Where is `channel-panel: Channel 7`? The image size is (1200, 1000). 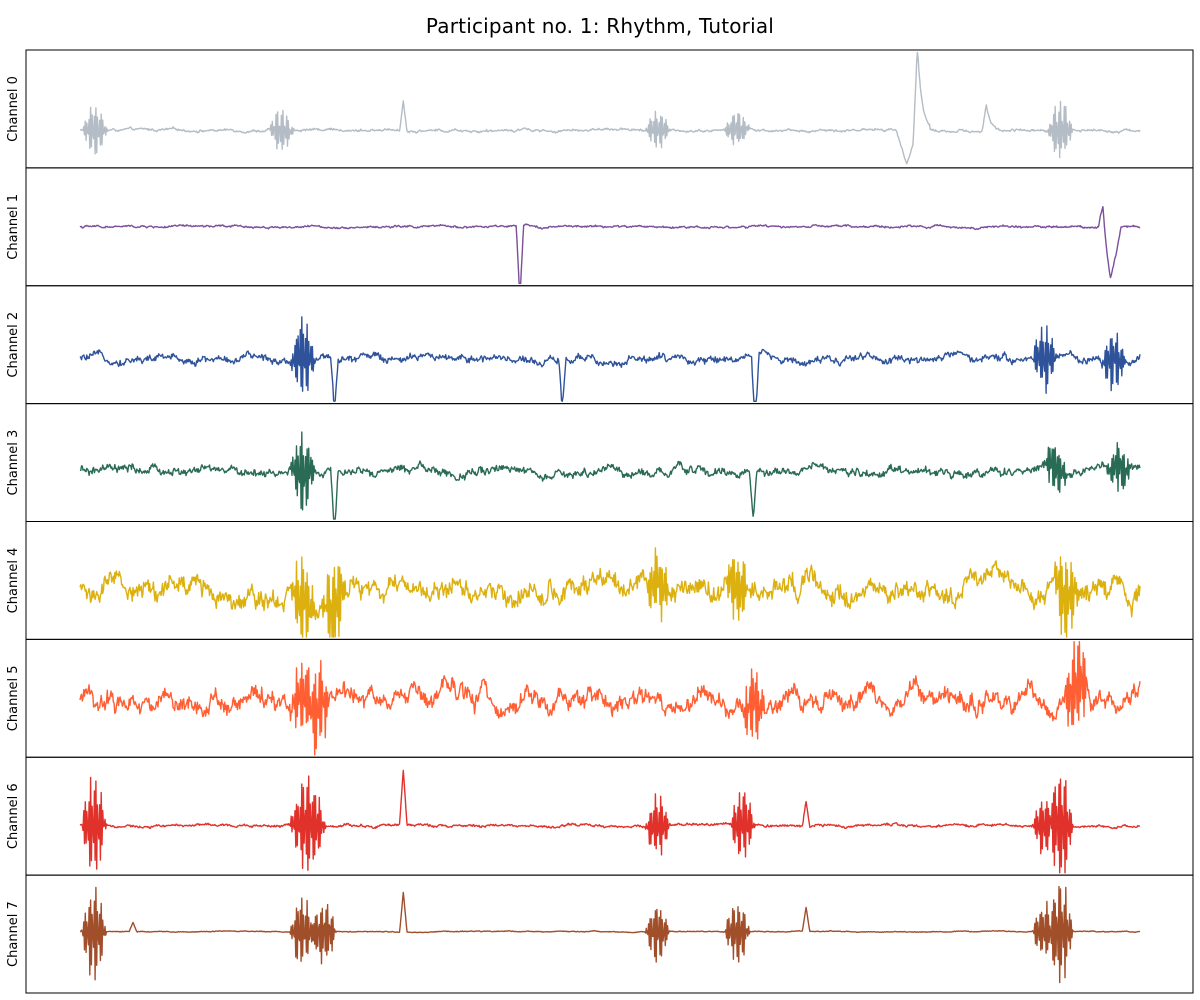
channel-panel: Channel 7 is located at coordinates (600, 934).